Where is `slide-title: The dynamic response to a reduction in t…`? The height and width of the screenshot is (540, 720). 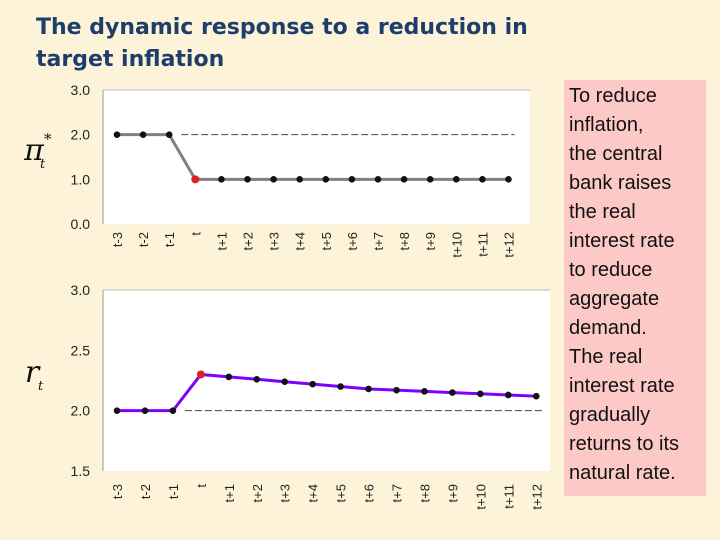 slide-title: The dynamic response to a reduction in t… is located at coordinates (282, 43).